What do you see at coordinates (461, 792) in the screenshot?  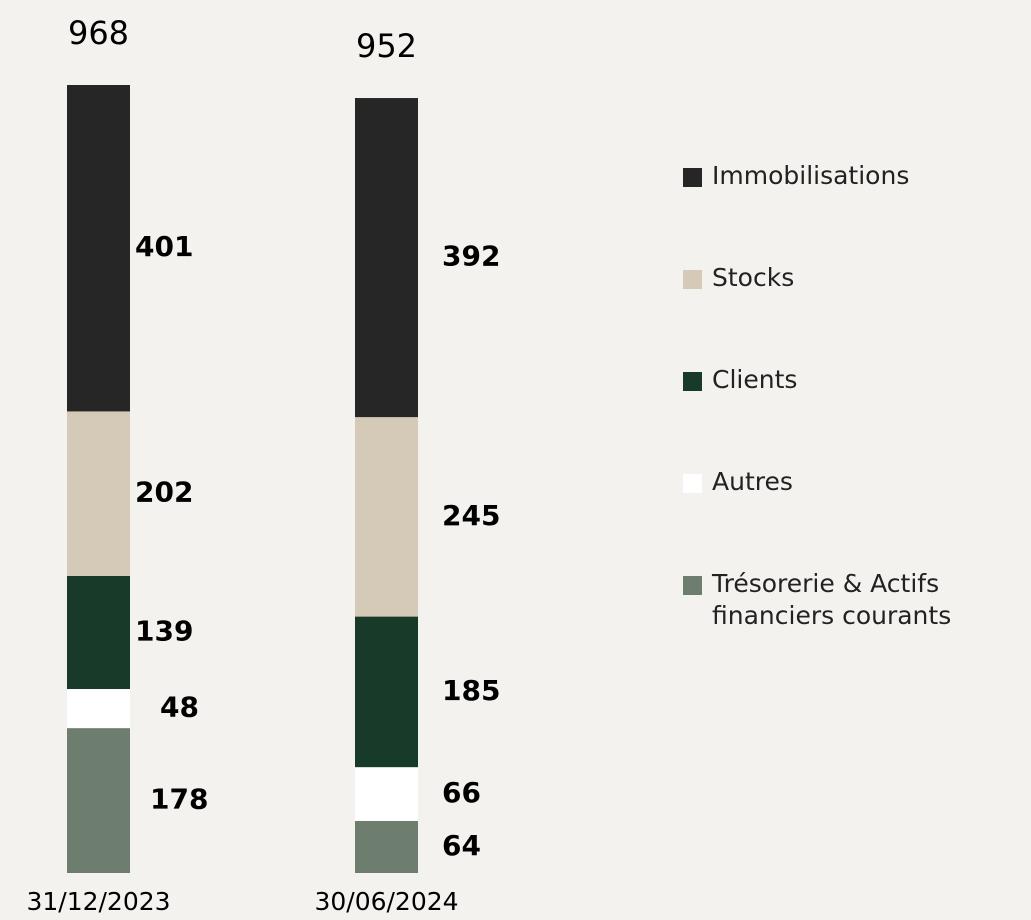 I see `value-label: 66` at bounding box center [461, 792].